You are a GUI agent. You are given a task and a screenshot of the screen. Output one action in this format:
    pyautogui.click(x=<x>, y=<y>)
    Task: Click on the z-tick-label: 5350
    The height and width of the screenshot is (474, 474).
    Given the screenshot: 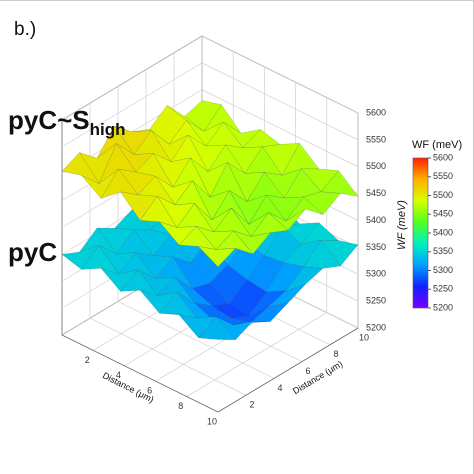 What is the action you would take?
    pyautogui.click(x=376, y=247)
    